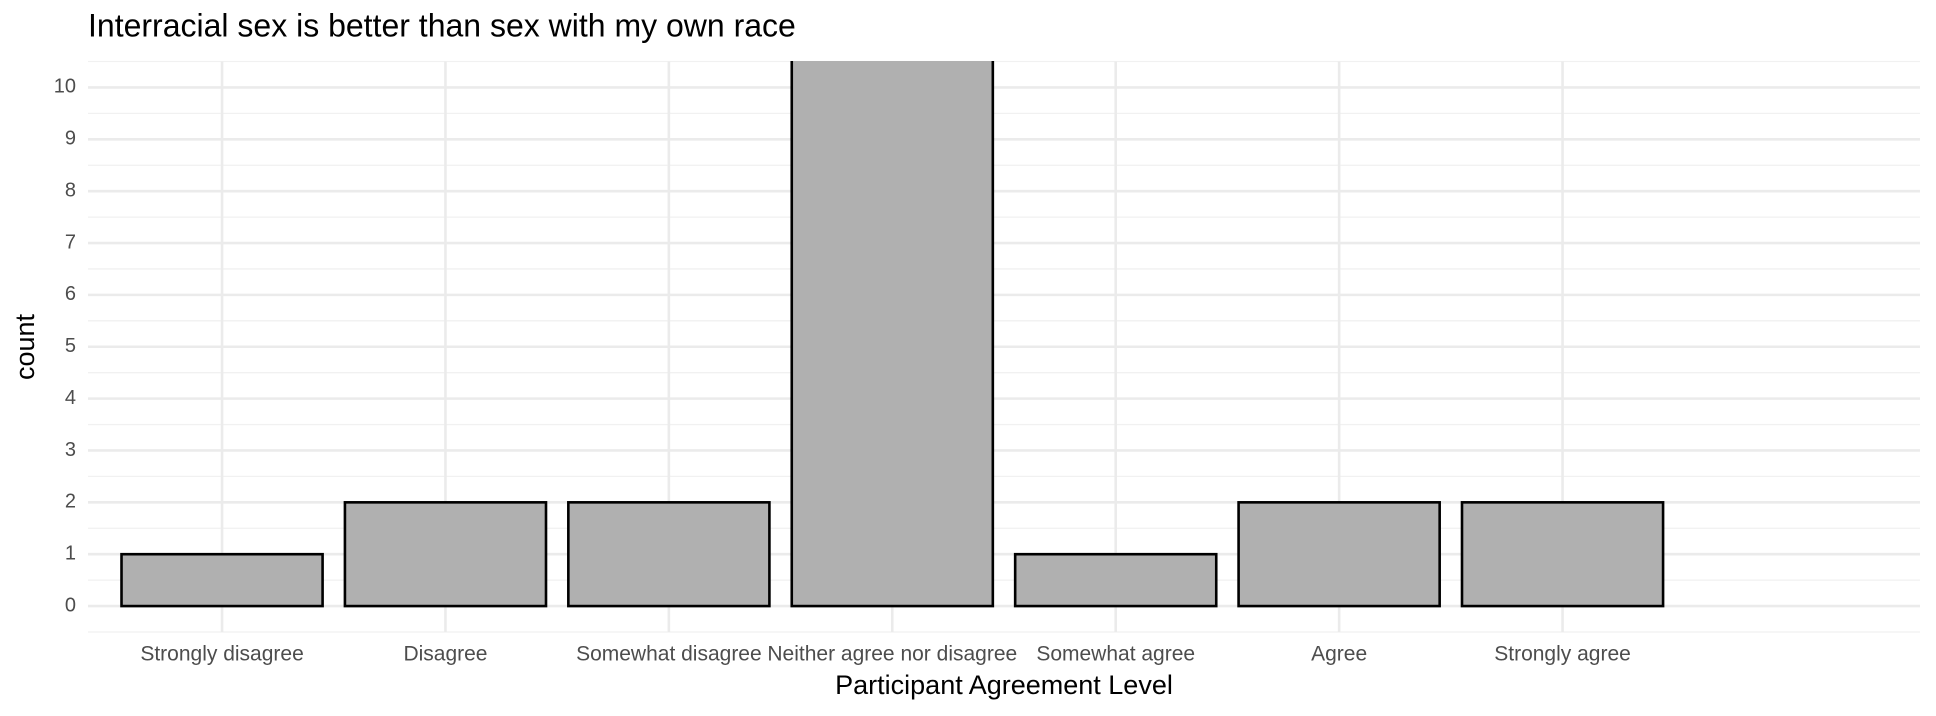  I want to click on y-tick-label: 2, so click(70, 502).